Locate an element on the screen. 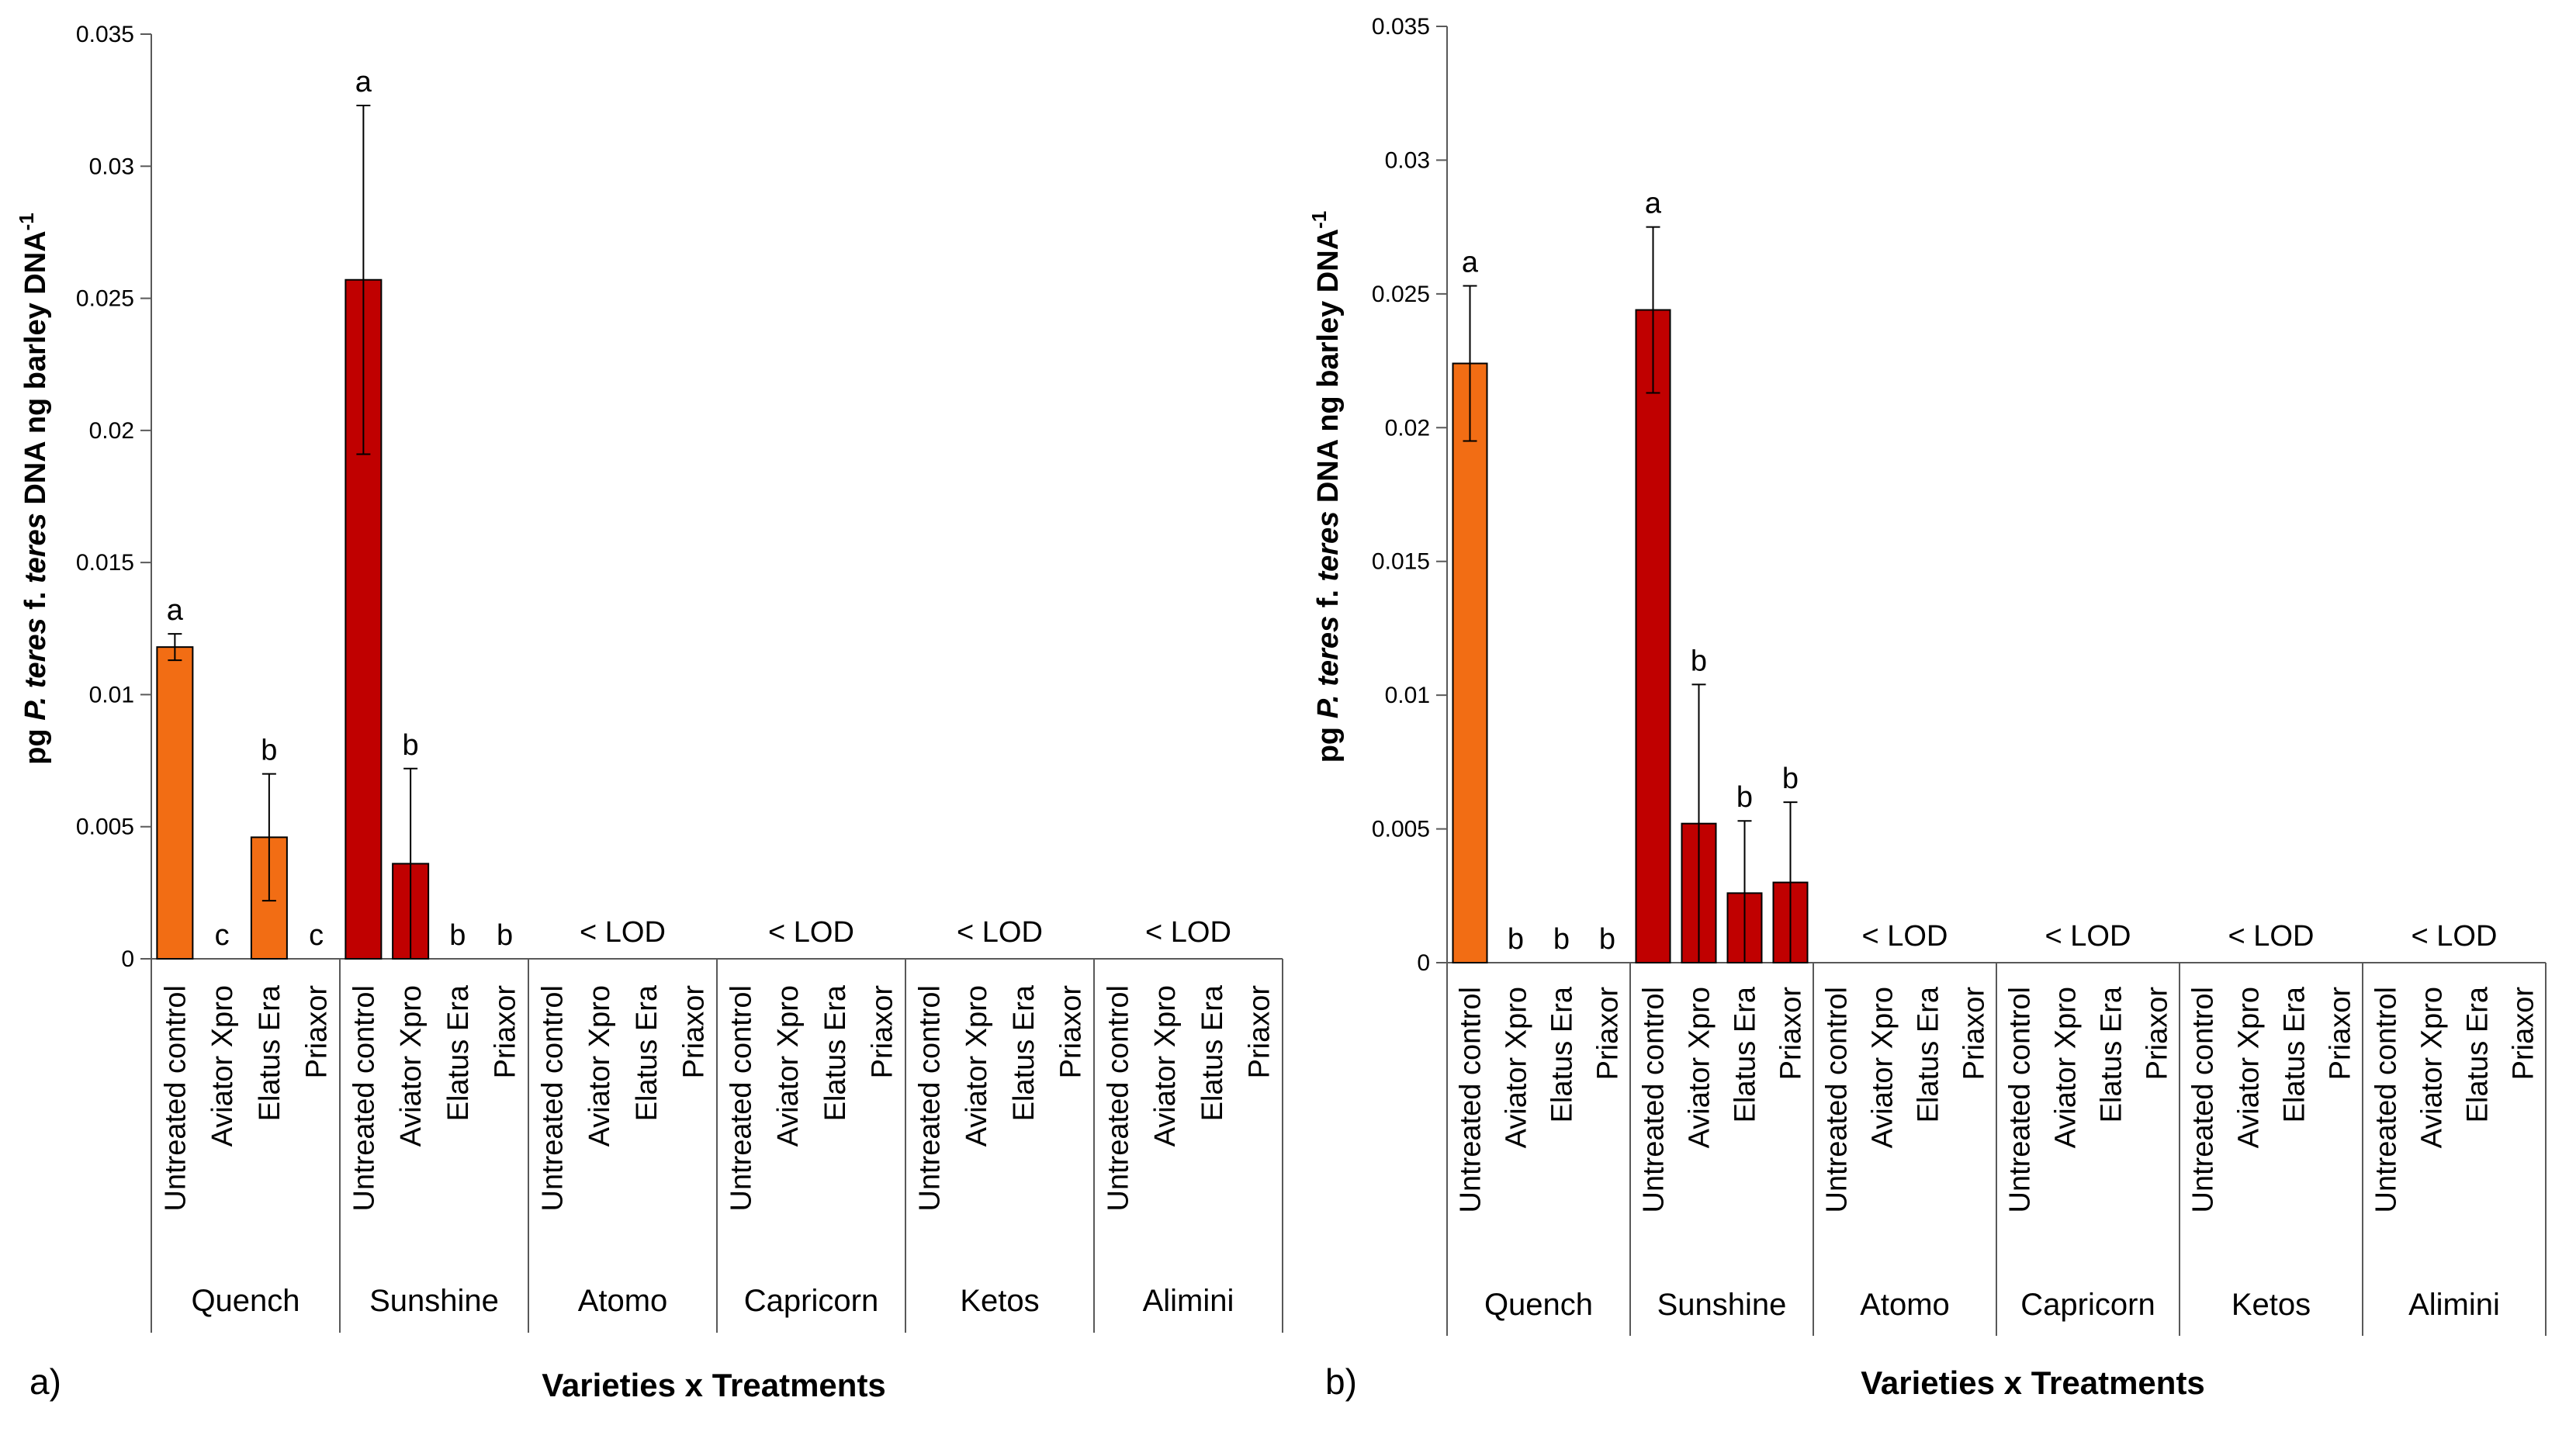 This screenshot has height=1432, width=2576. variety-label: Ketos is located at coordinates (999, 1301).